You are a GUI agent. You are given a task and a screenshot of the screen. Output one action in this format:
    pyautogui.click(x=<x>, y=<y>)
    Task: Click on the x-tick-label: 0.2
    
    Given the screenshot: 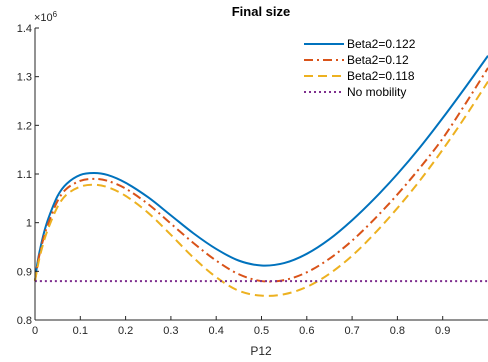 What is the action you would take?
    pyautogui.click(x=125, y=331)
    